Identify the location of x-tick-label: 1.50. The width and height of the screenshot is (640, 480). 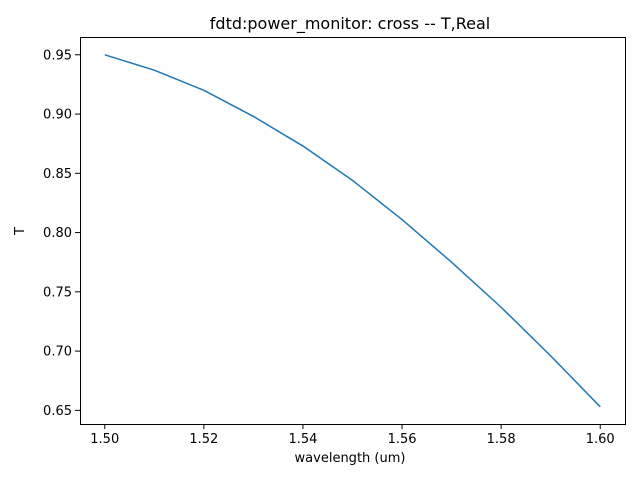
(104, 439).